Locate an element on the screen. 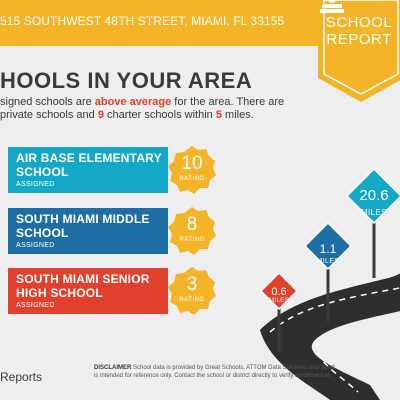  school-card-high: SOUTH MIAMI SENIOR HIGH SCHOOL ASSIGNED is located at coordinates (88, 291).